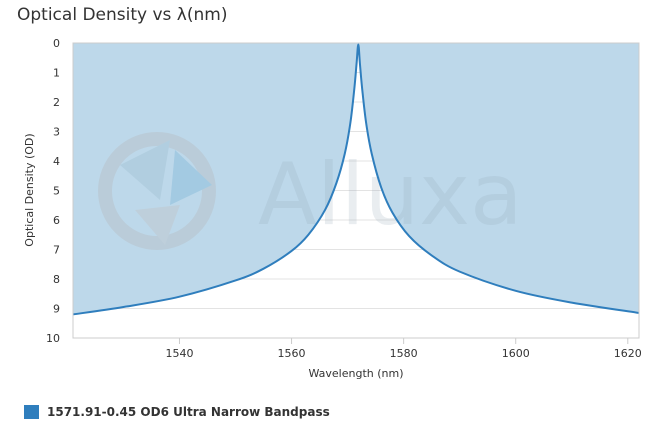  What do you see at coordinates (628, 353) in the screenshot?
I see `x-tick-label: 1620` at bounding box center [628, 353].